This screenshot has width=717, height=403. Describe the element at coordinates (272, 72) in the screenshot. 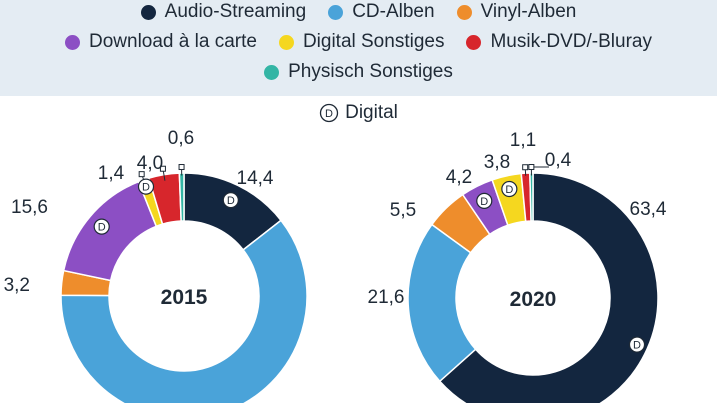

I see `legend-swatch-physisch-sonstiges` at that location.